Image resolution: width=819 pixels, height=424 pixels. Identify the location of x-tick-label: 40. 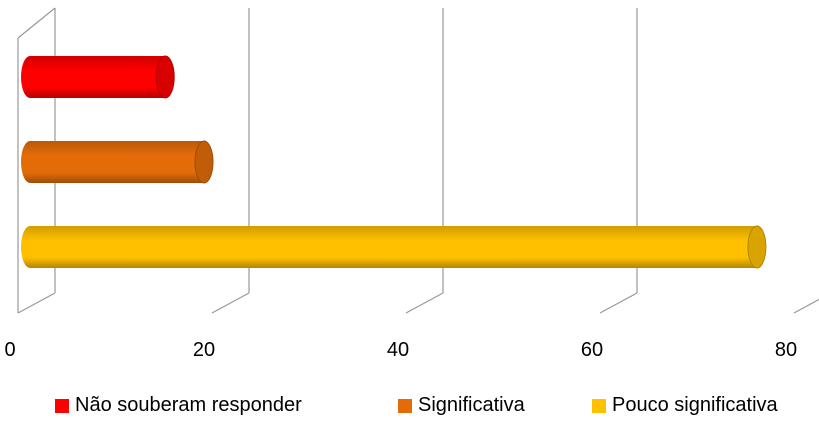
(398, 350).